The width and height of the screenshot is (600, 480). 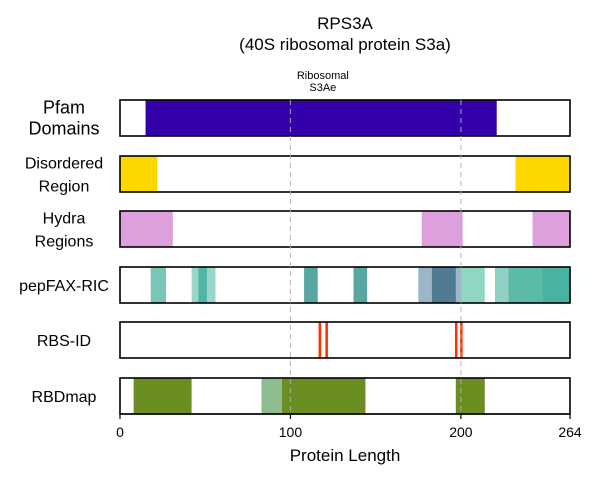 What do you see at coordinates (349, 426) in the screenshot?
I see `x-axis: 0 100 200 264` at bounding box center [349, 426].